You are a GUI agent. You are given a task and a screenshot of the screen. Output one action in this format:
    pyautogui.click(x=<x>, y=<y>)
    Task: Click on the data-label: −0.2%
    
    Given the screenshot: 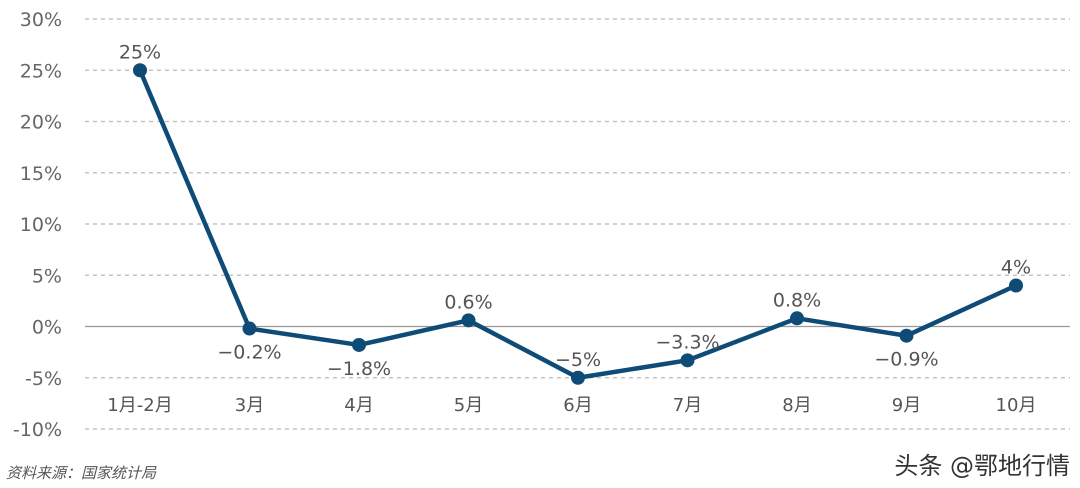 What is the action you would take?
    pyautogui.click(x=249, y=353)
    